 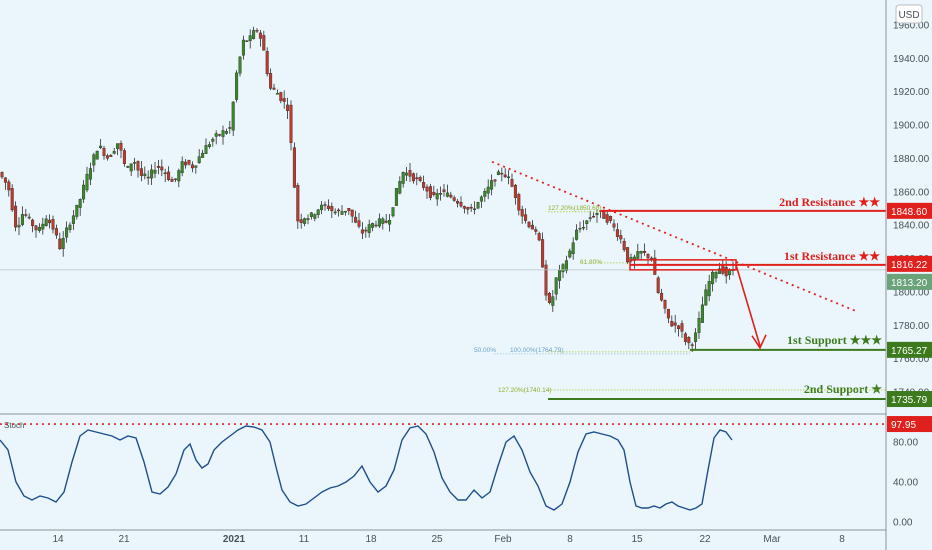 I want to click on time-axis-tick: 8, so click(x=842, y=539).